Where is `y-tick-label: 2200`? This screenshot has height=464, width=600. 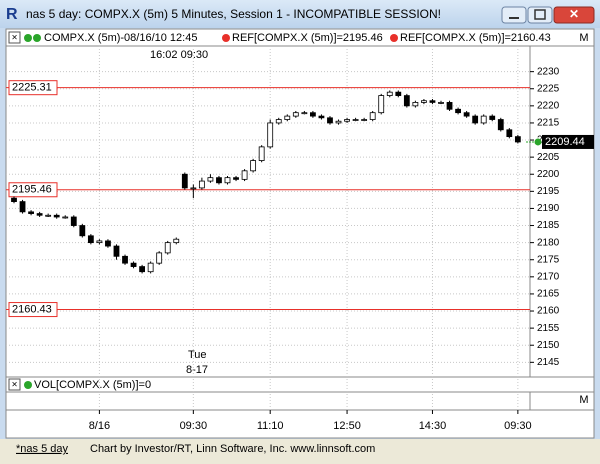 y-tick-label: 2200 is located at coordinates (548, 174).